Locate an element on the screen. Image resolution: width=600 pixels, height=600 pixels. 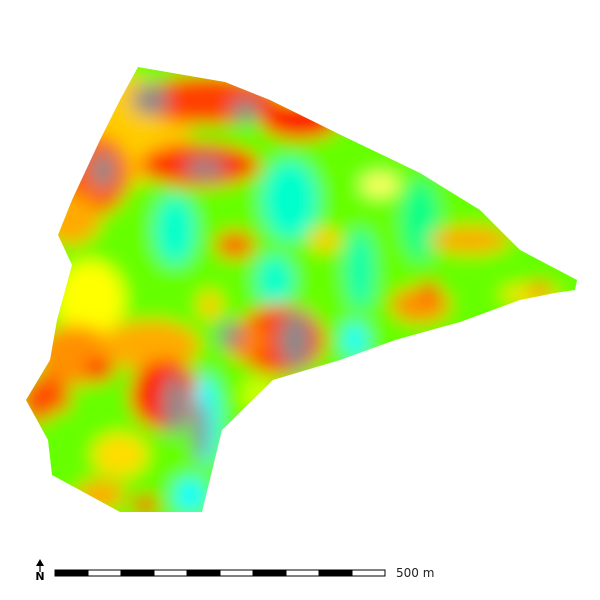
north-label: N is located at coordinates (39, 576).